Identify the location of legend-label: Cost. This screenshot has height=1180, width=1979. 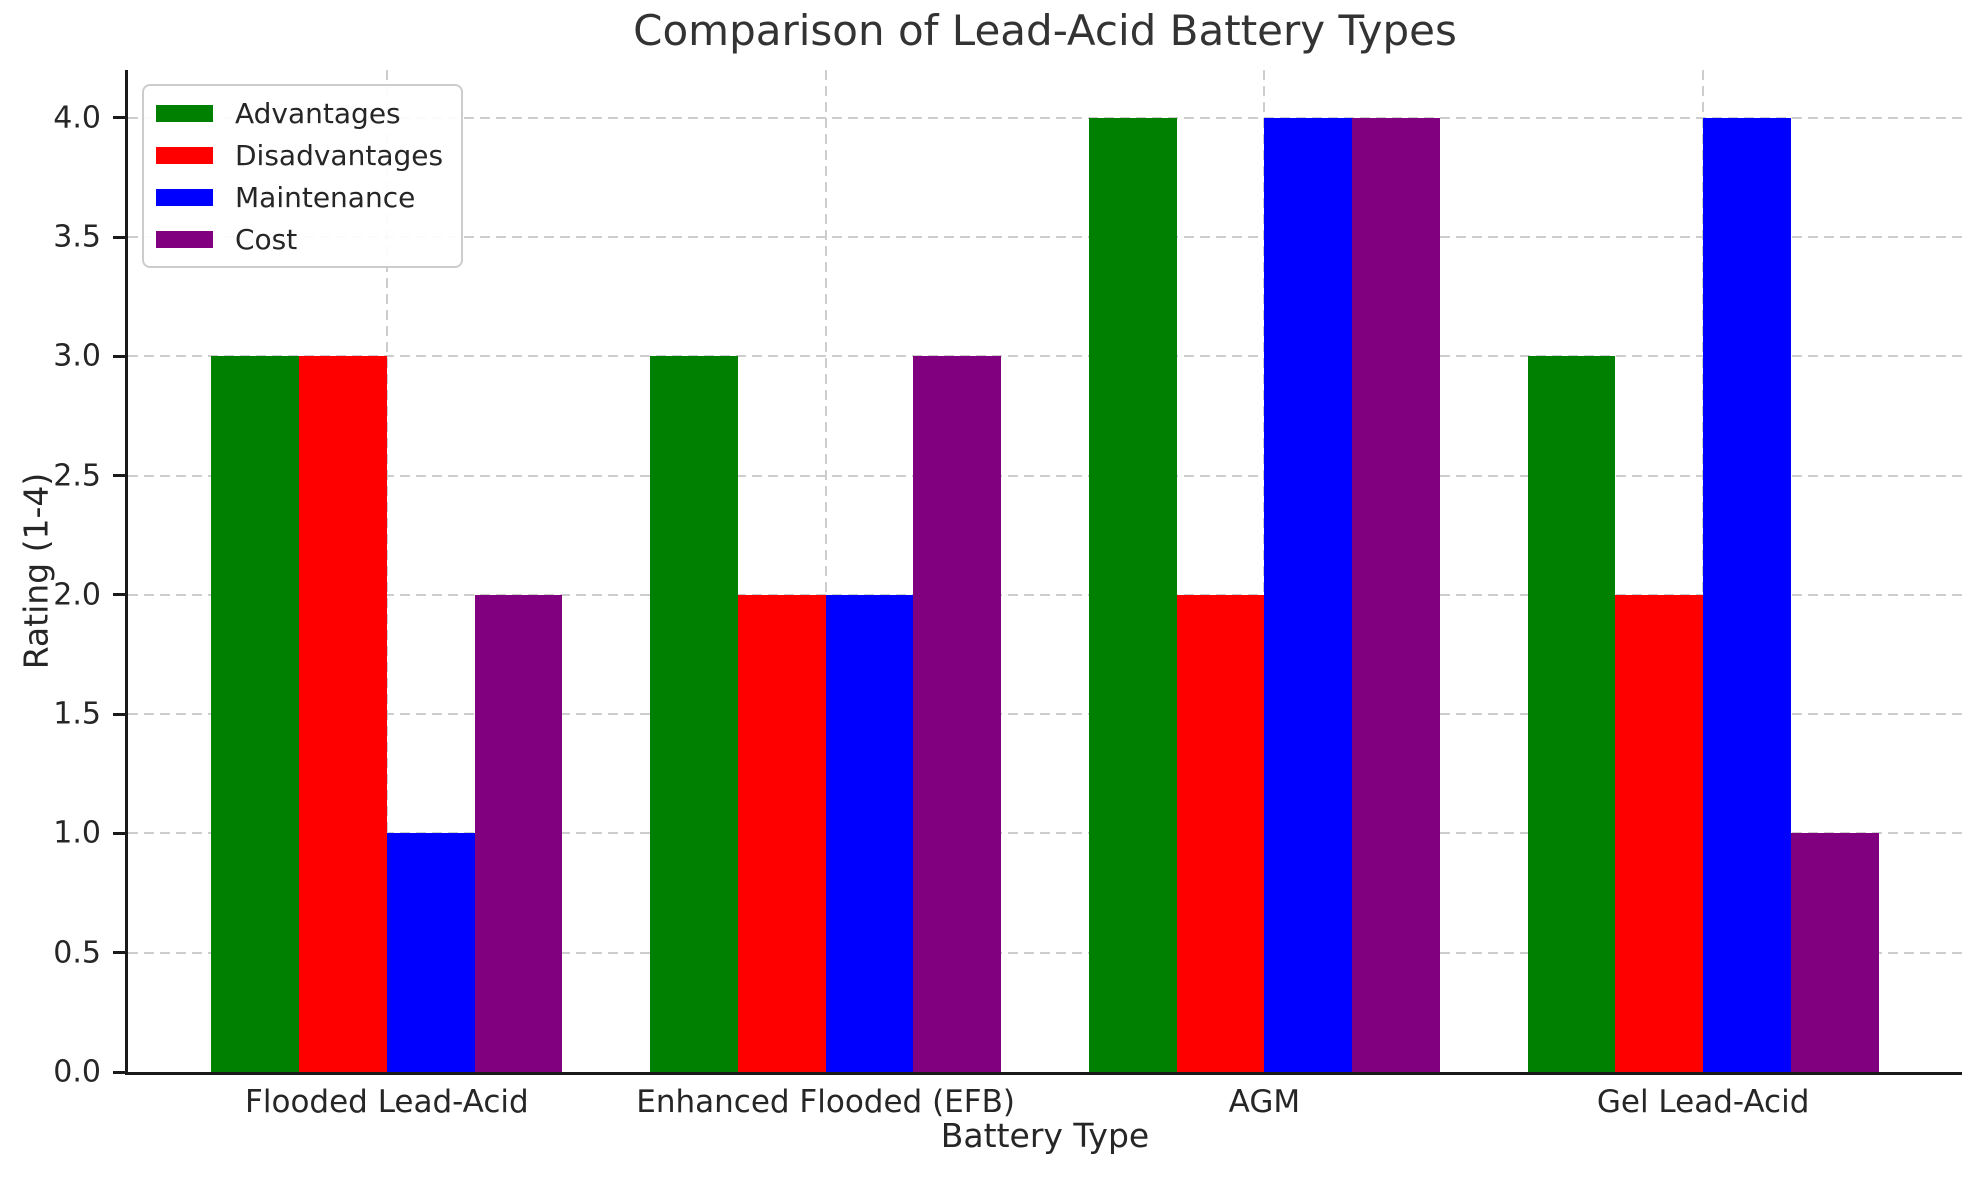
(266, 239).